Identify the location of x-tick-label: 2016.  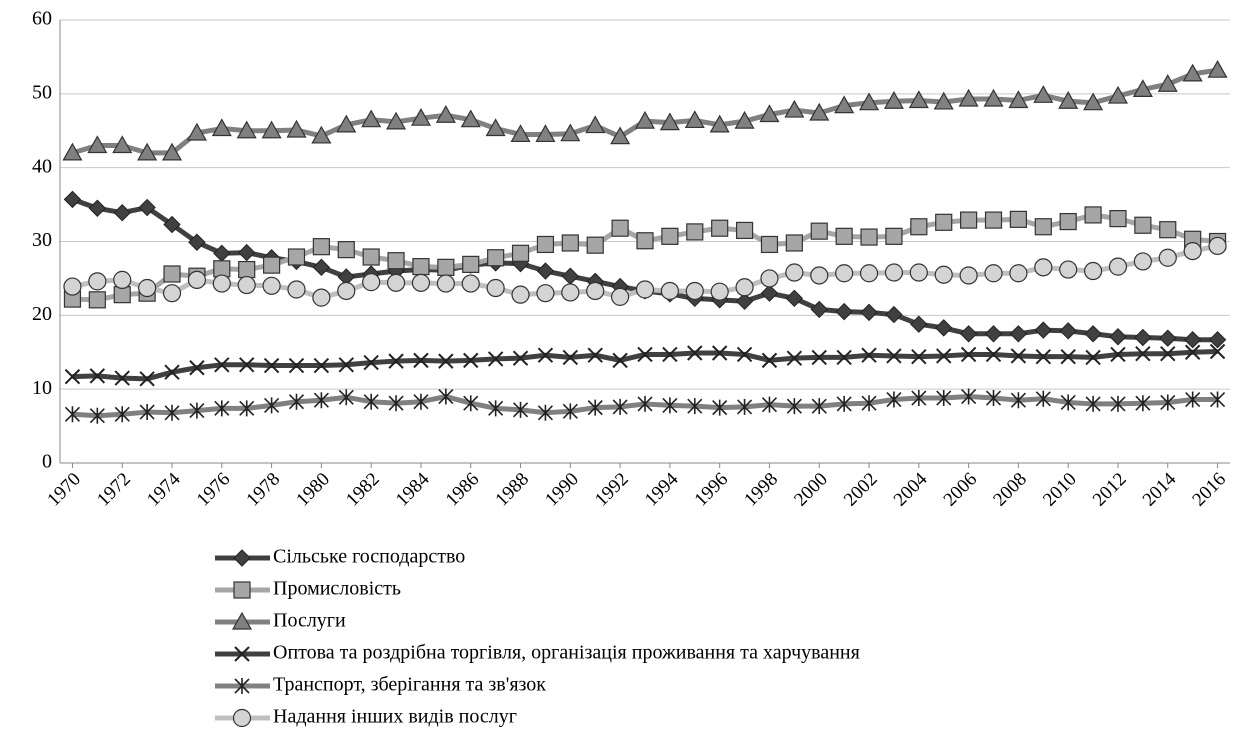
(1209, 490).